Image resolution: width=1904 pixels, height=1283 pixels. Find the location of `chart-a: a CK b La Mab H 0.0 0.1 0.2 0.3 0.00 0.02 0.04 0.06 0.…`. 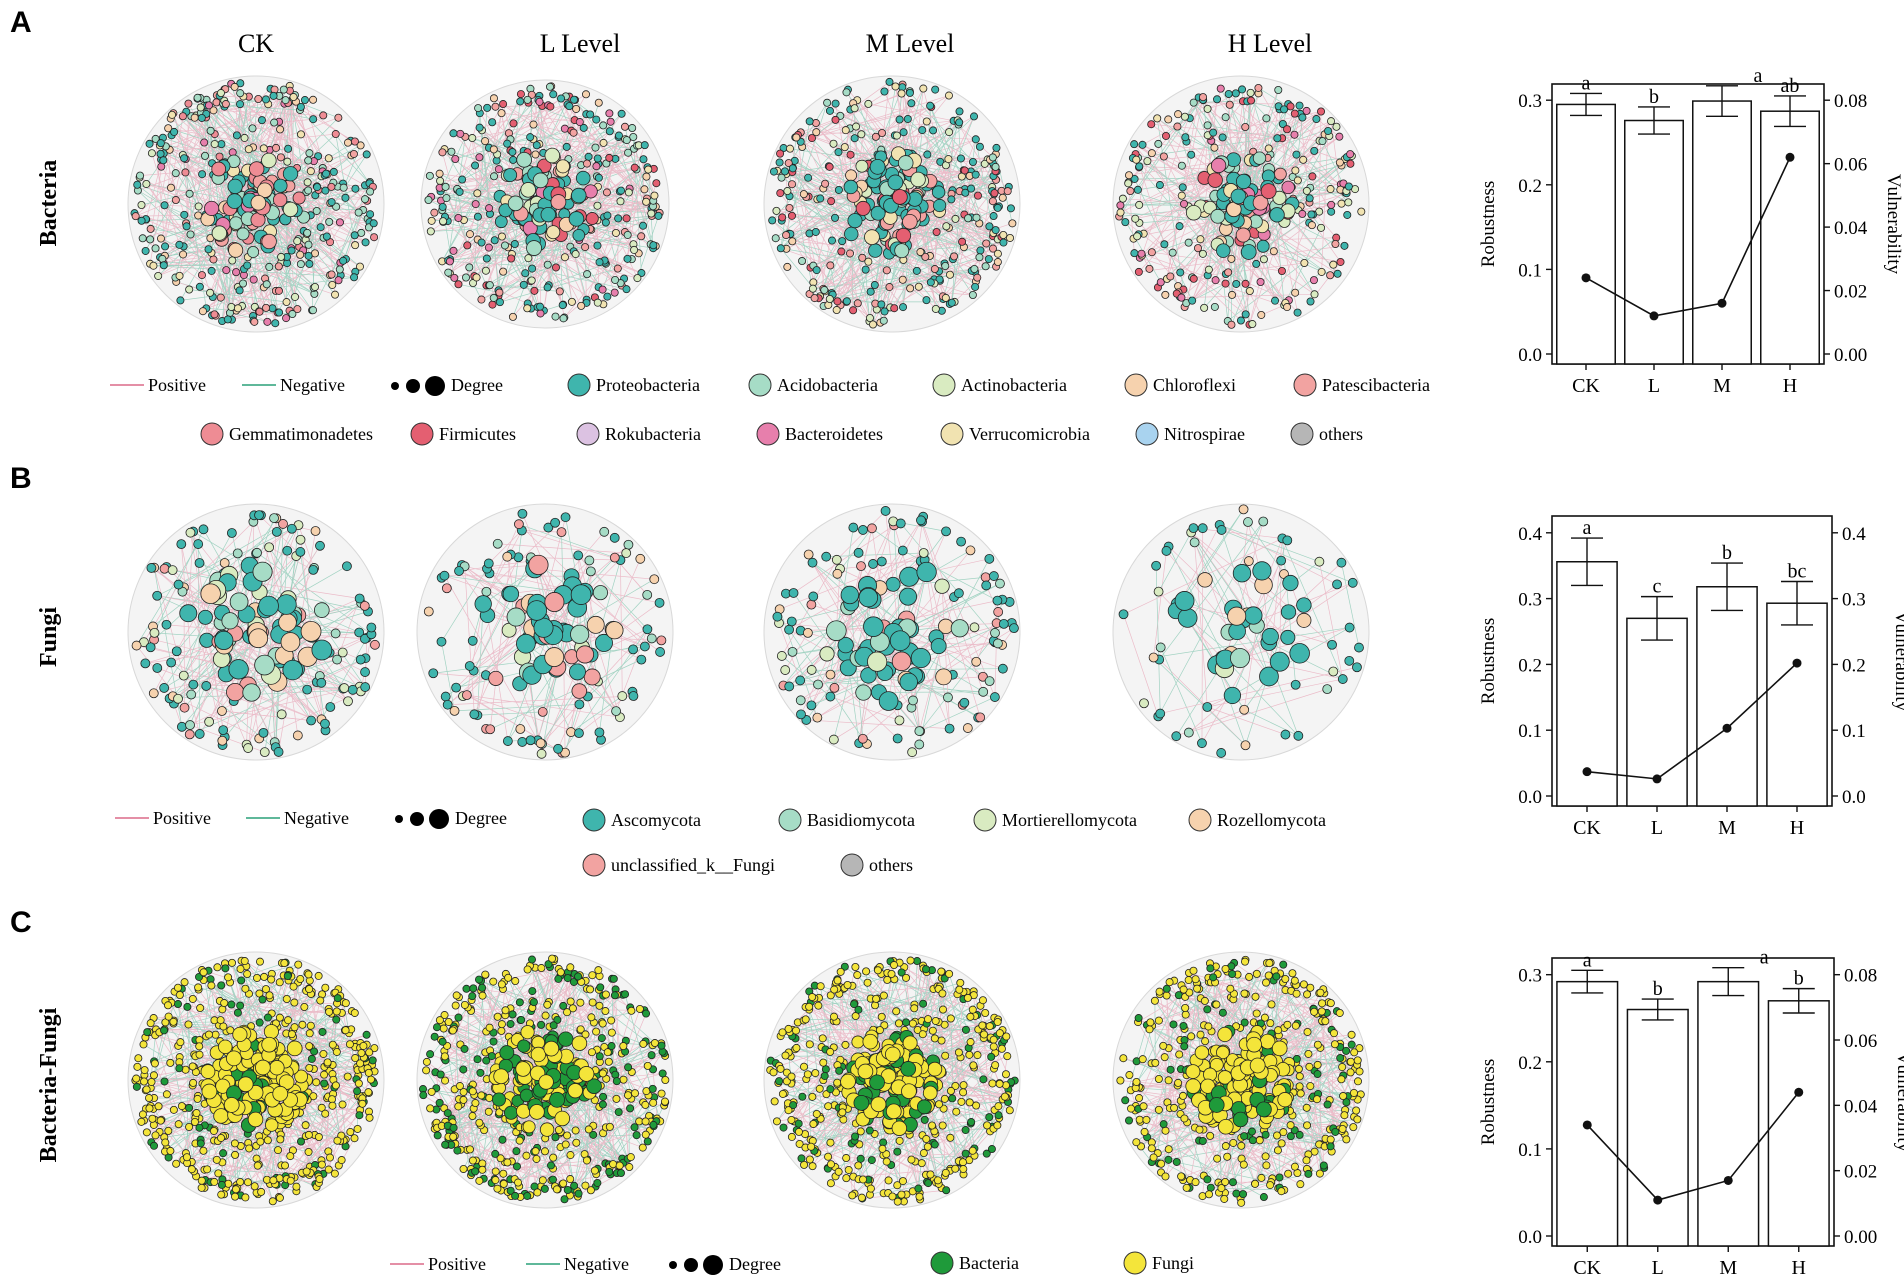

chart-a: a CK b La Mab H 0.0 0.1 0.2 0.3 0.00 0.02 0.04 0.06 0.… is located at coordinates (1691, 231).